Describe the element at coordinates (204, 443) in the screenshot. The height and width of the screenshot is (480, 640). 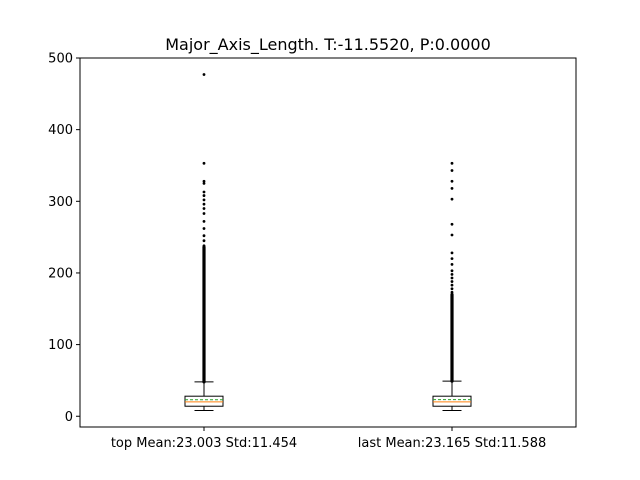
I see `x-tick-label: top Mean:23.003 Std:11.454` at that location.